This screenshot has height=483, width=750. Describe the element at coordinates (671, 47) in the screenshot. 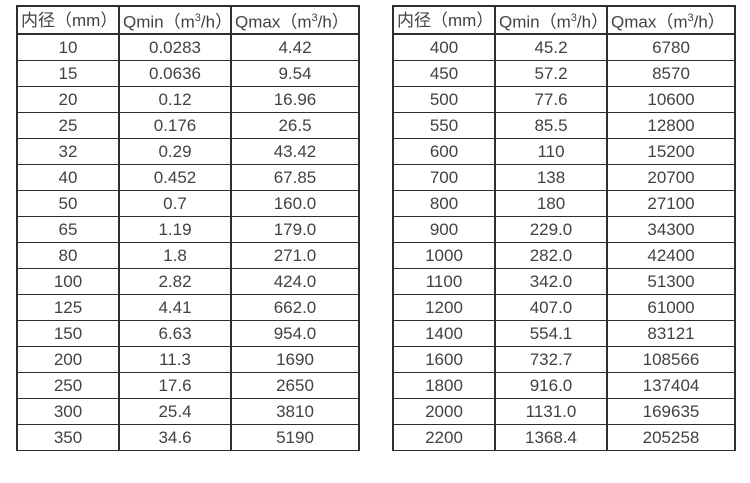

I see `cell: 6780` at that location.